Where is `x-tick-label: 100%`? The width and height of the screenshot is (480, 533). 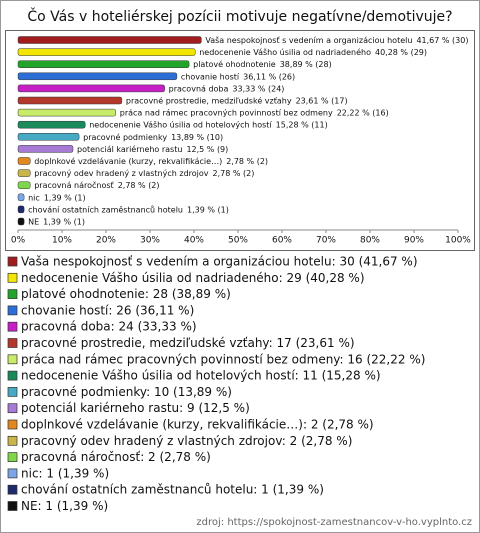
x-tick-label: 100% is located at coordinates (458, 241).